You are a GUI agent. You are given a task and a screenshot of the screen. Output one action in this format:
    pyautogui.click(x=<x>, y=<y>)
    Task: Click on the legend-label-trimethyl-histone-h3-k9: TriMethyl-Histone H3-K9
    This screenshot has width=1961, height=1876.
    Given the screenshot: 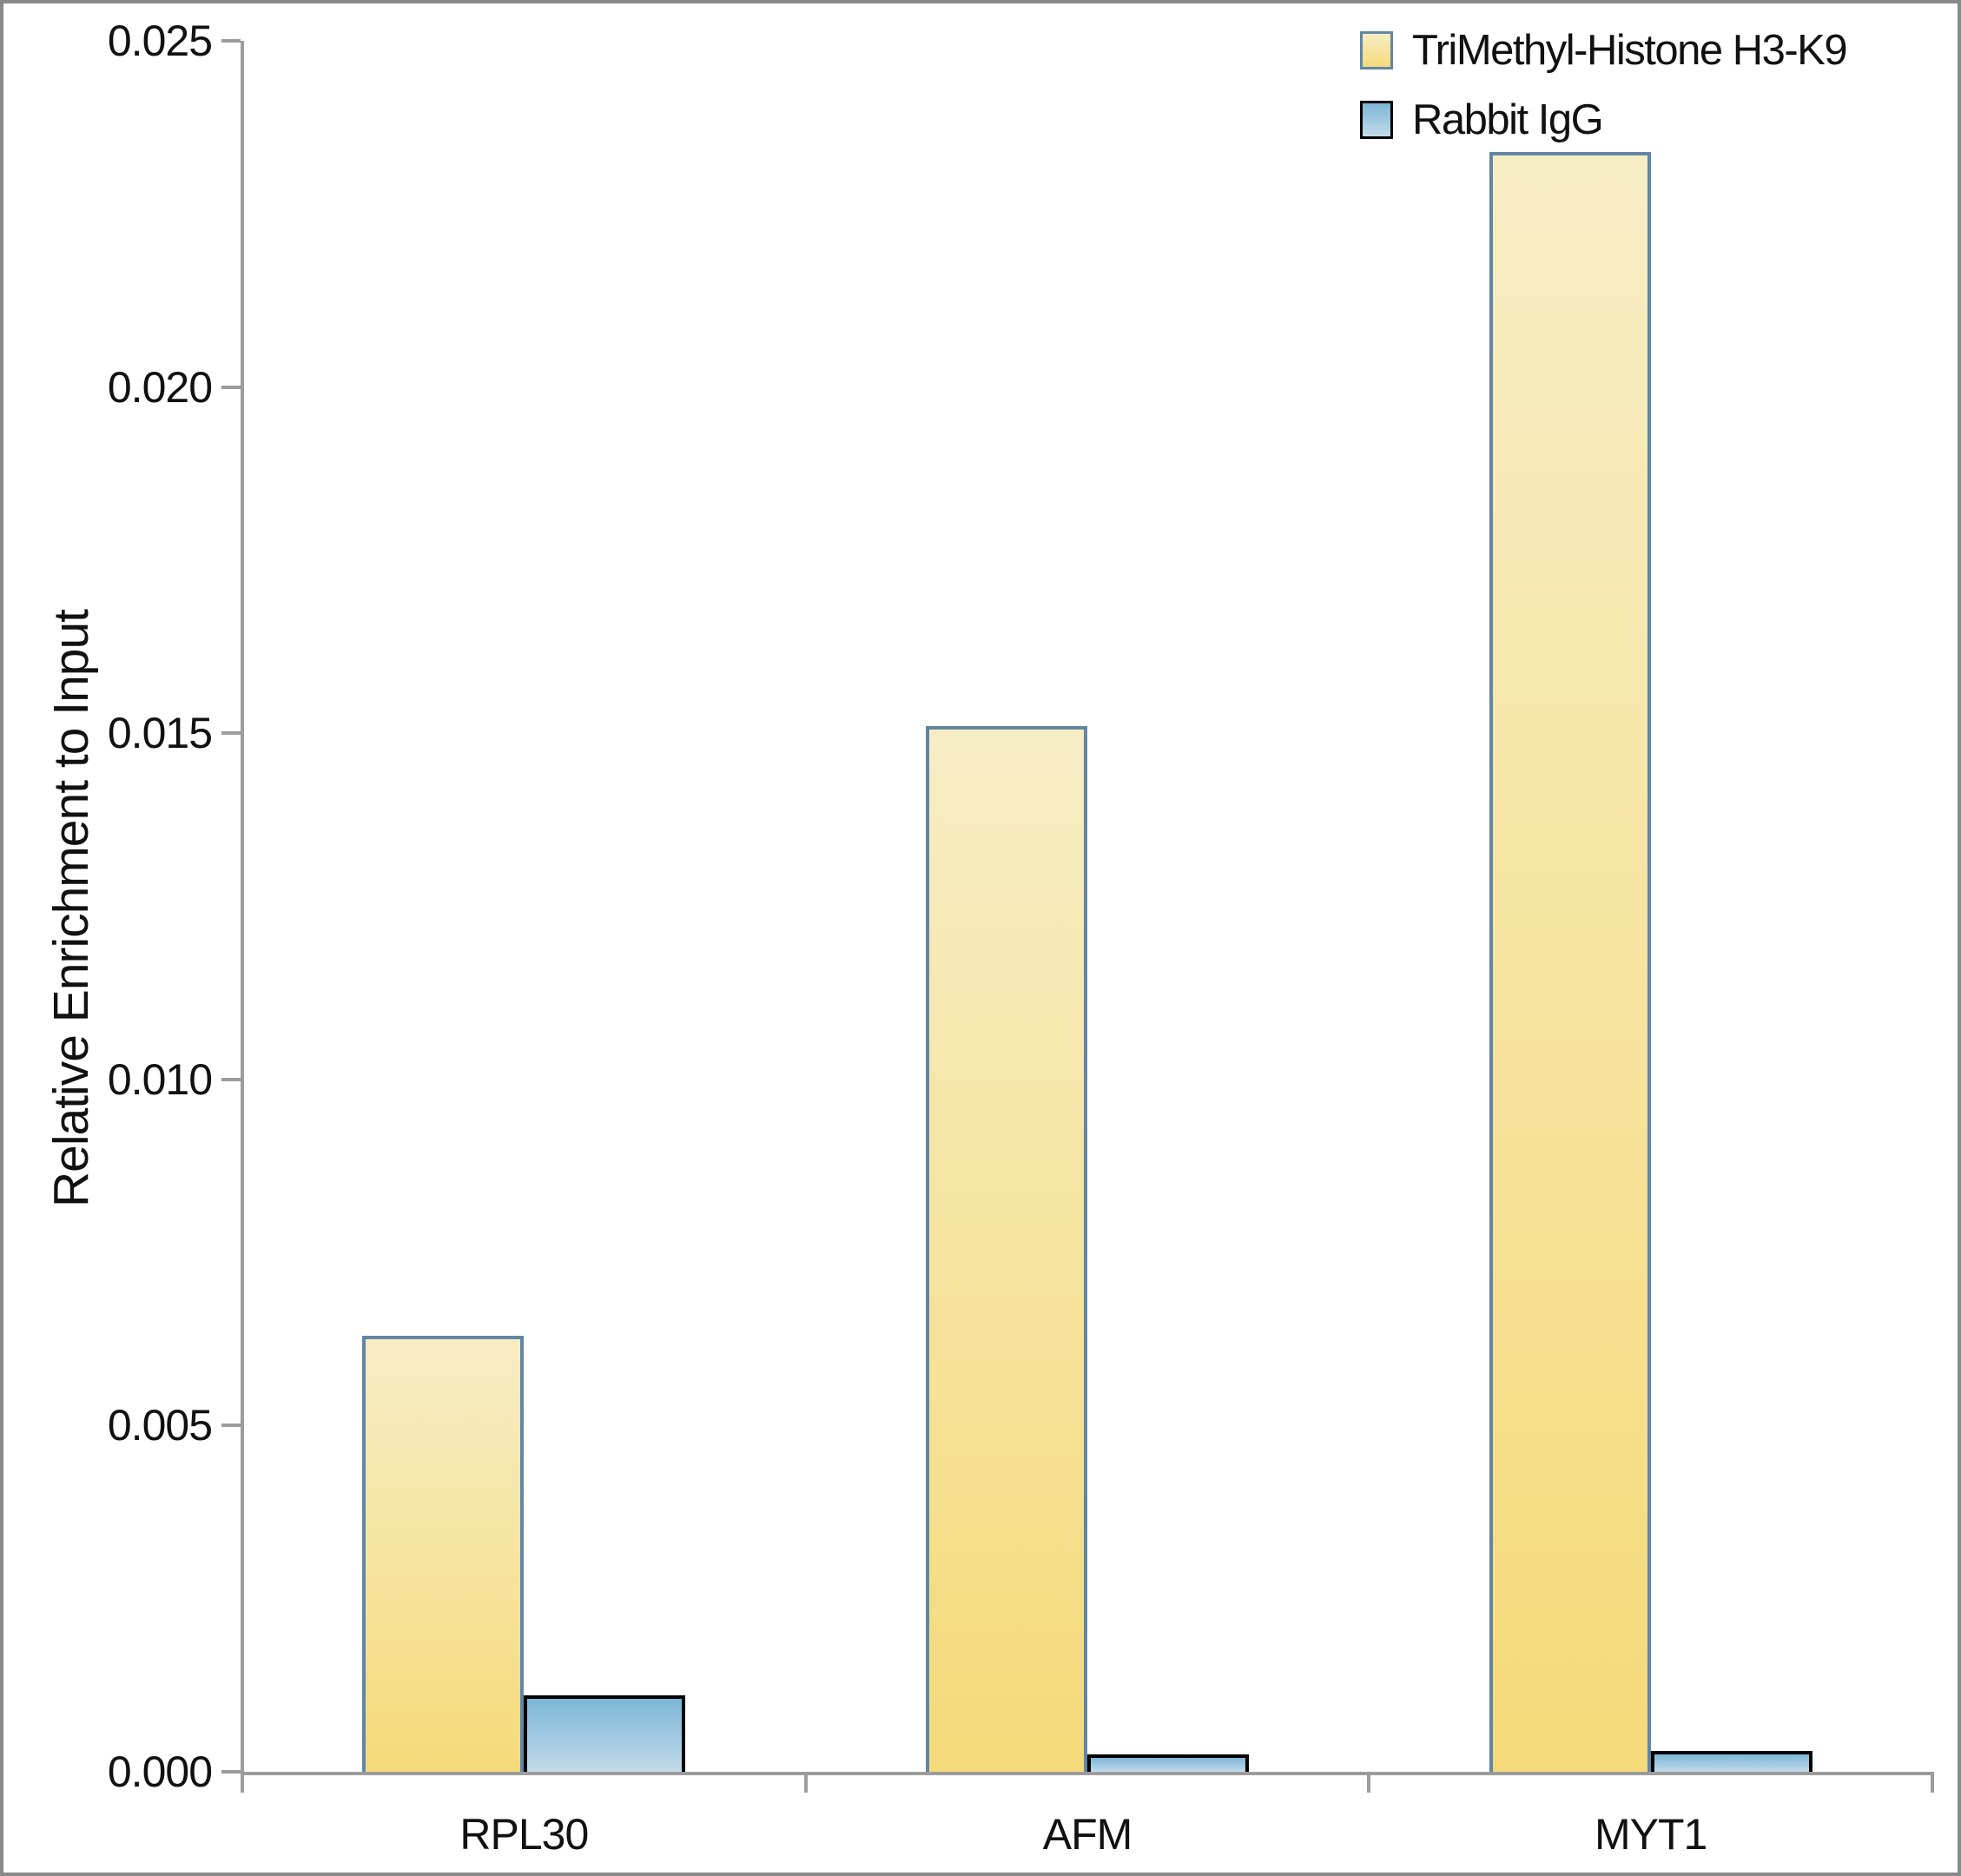 What is the action you would take?
    pyautogui.click(x=1630, y=50)
    